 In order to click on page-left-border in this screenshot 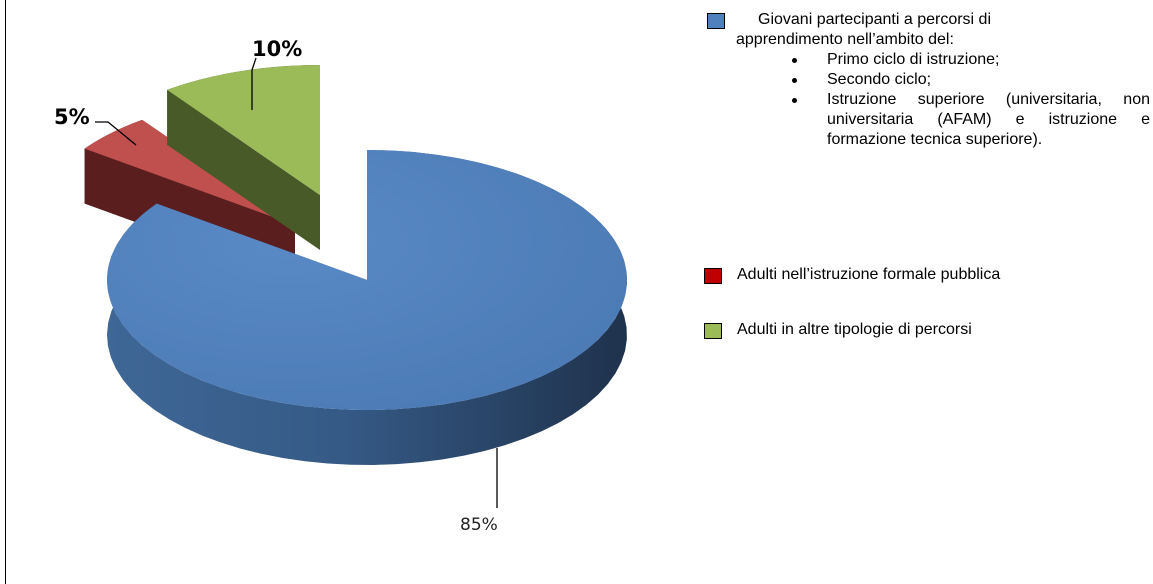, I will do `click(5, 292)`.